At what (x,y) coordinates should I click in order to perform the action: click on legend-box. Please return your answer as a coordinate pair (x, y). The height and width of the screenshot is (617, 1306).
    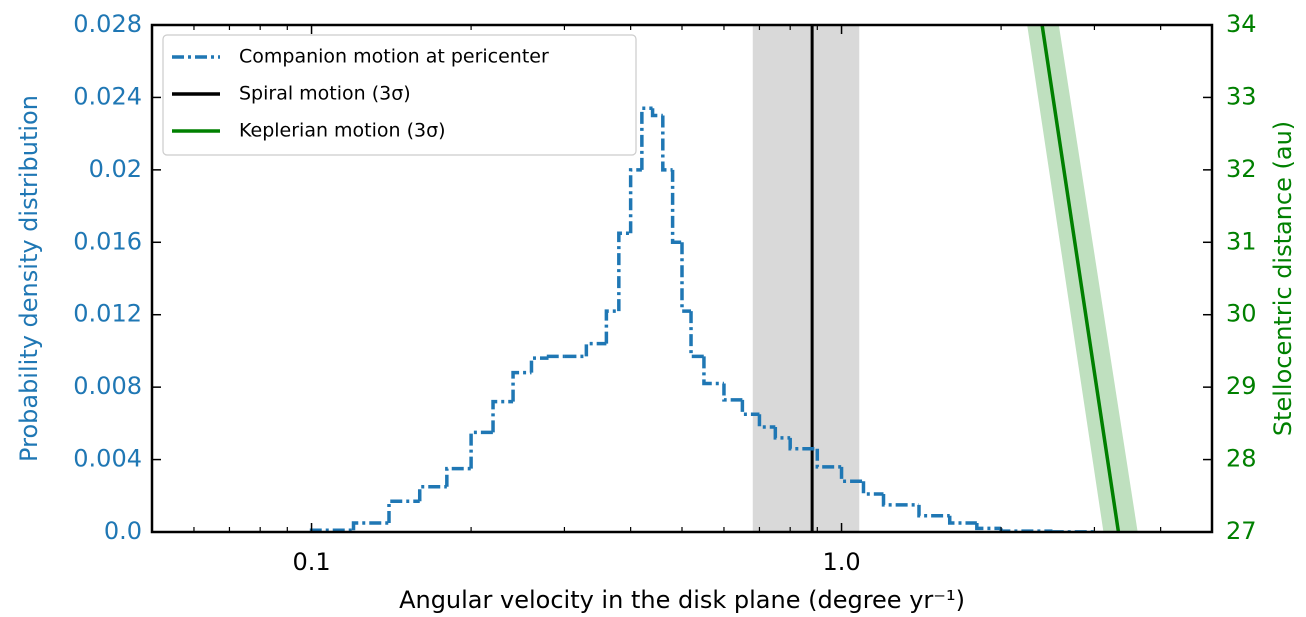
    Looking at the image, I should click on (399, 95).